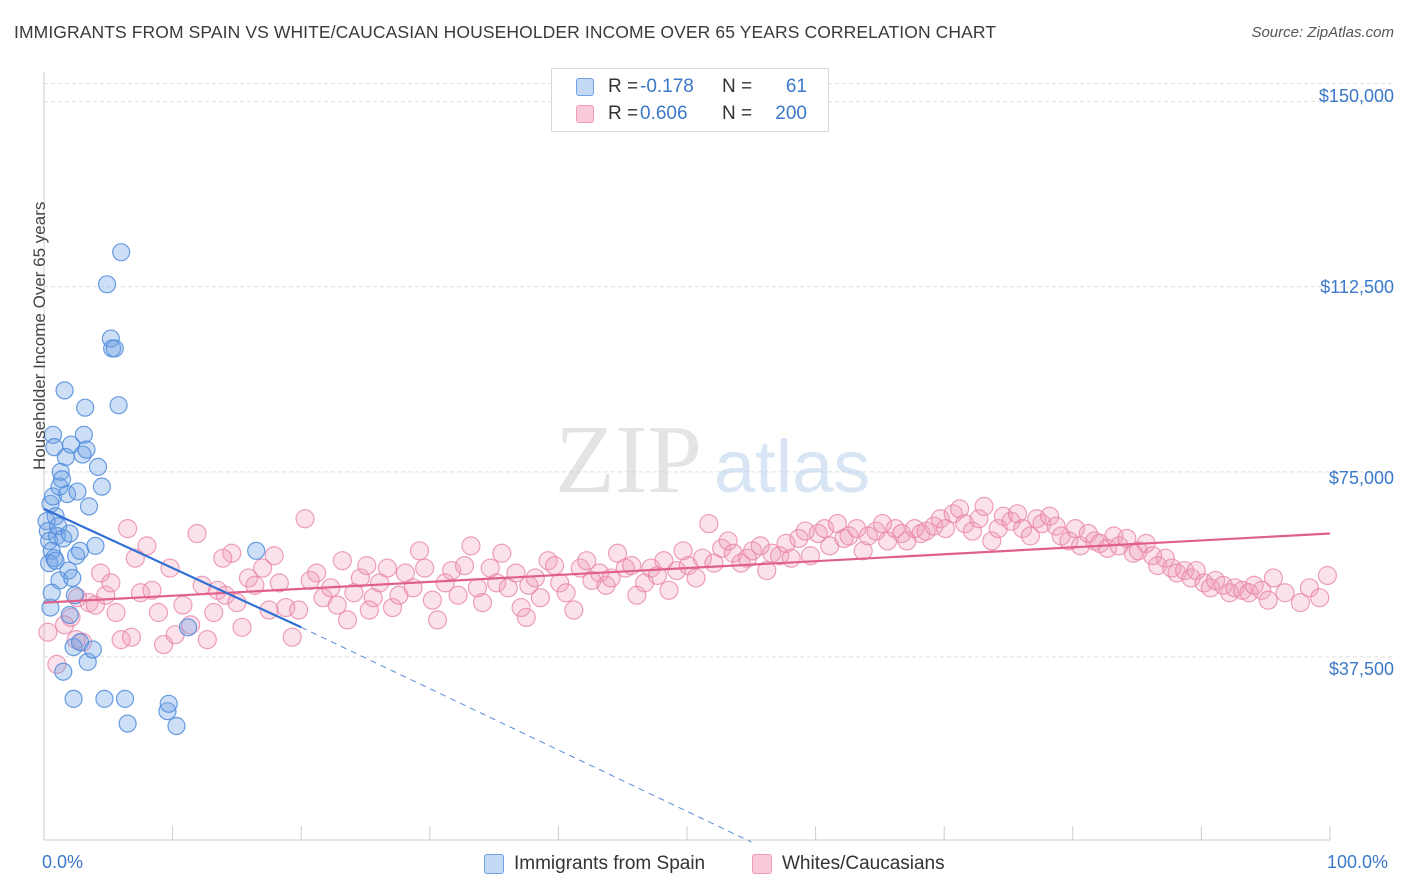 Image resolution: width=1406 pixels, height=892 pixels. What do you see at coordinates (737, 113) in the screenshot?
I see `legend-n-label: N =` at bounding box center [737, 113].